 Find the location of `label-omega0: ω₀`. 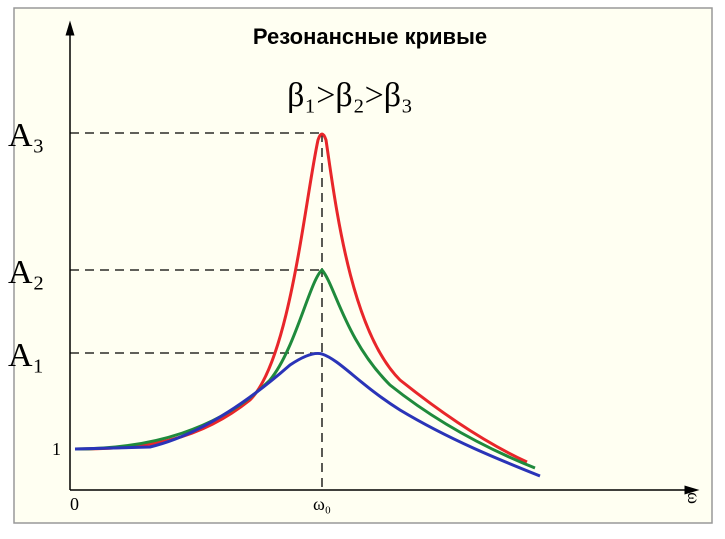

label-omega0: ω₀ is located at coordinates (322, 504).